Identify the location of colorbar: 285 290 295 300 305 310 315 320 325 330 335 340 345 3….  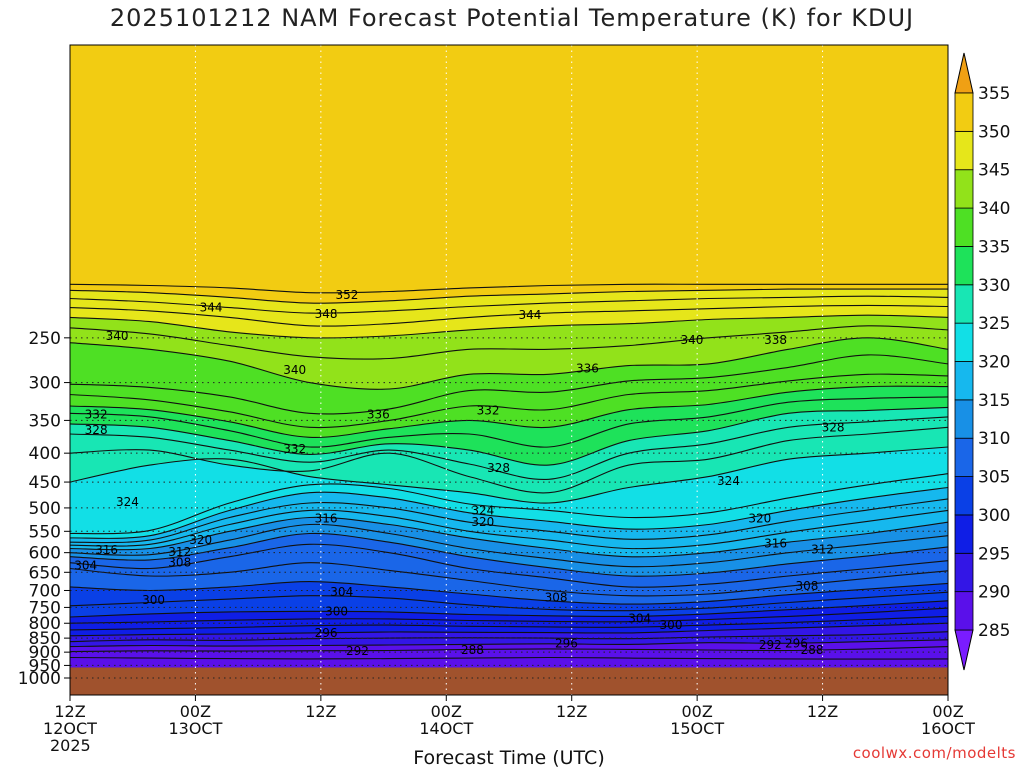
(982, 361).